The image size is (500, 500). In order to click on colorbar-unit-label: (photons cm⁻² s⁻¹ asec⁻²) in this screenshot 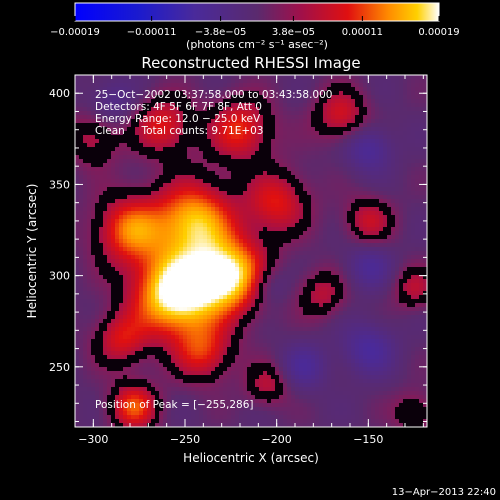, I will do `click(257, 44)`.